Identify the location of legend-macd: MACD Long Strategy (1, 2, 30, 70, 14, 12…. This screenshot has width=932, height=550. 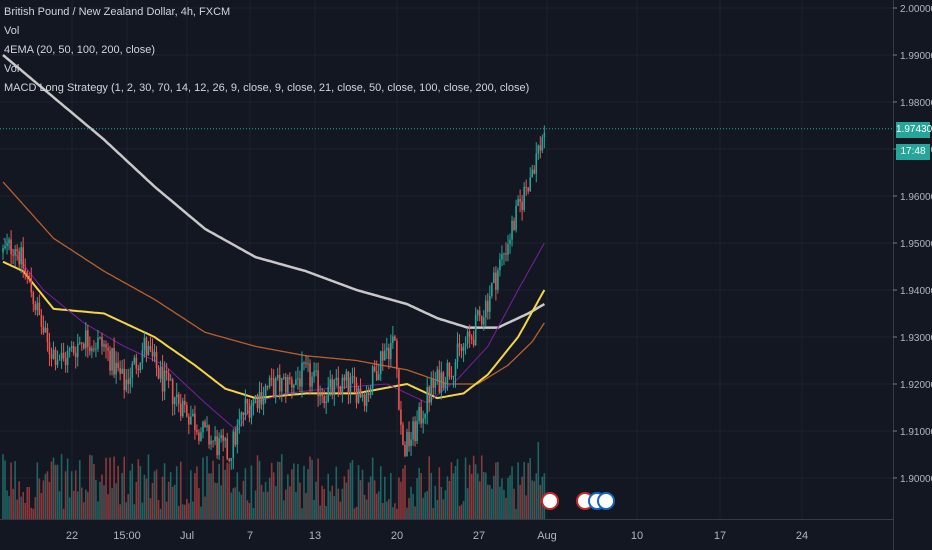
(267, 88).